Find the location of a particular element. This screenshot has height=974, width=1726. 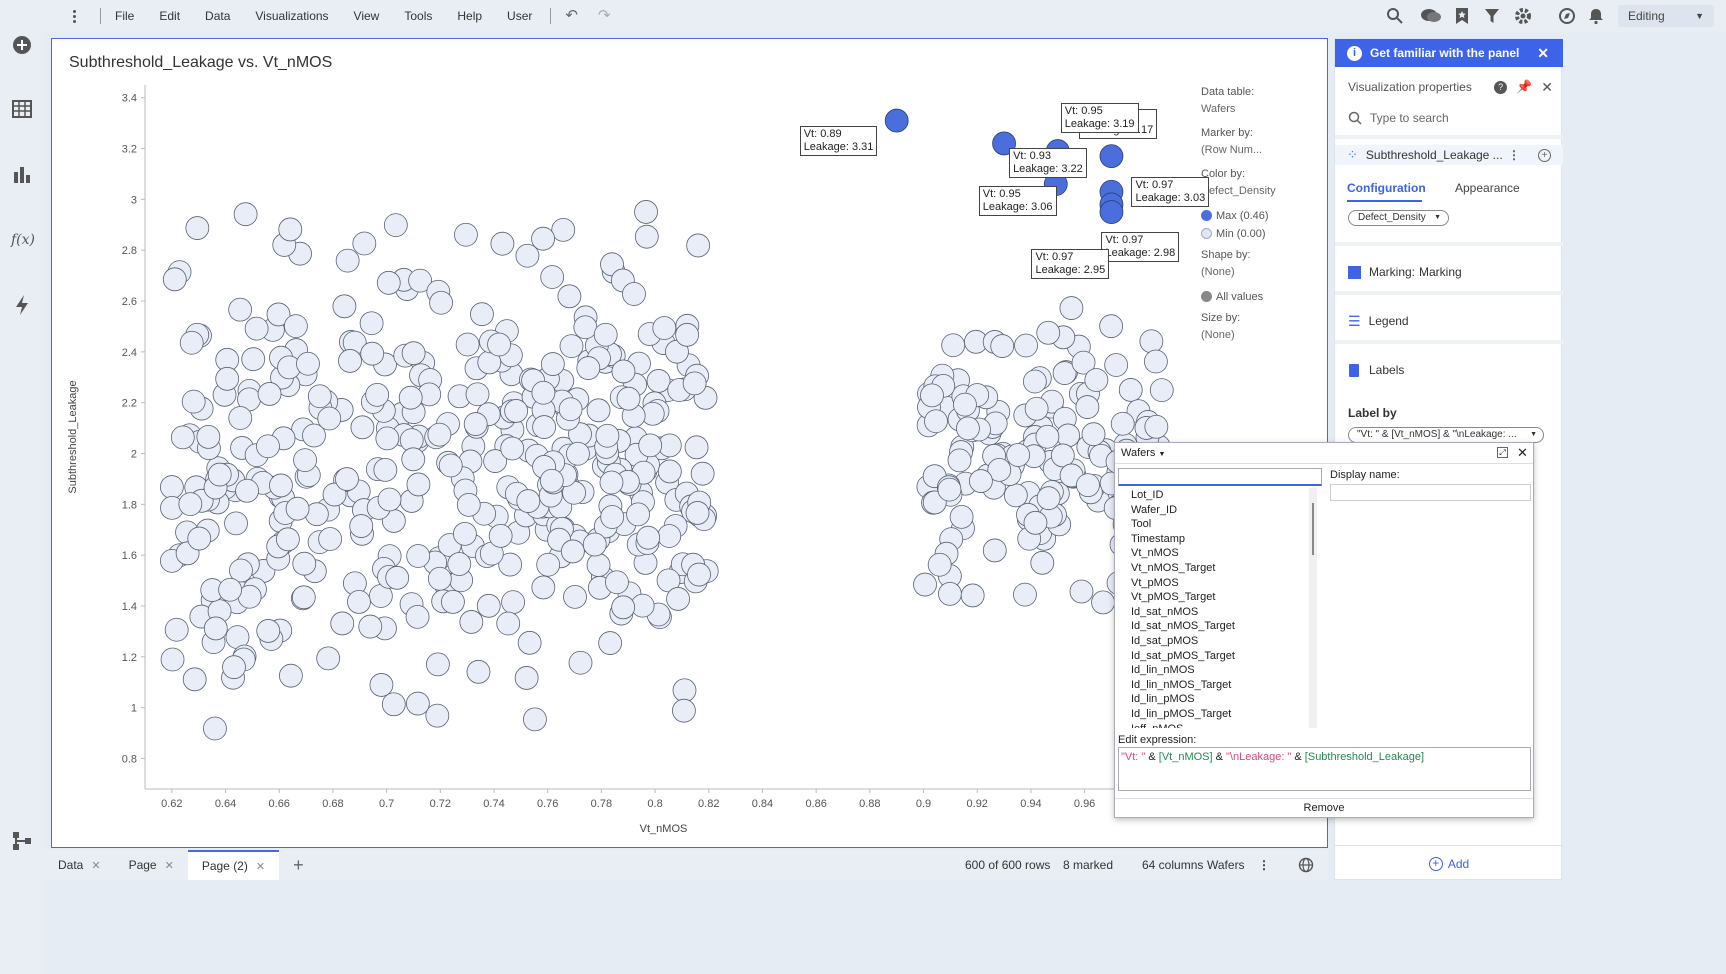

menu-view: View is located at coordinates (366, 16).